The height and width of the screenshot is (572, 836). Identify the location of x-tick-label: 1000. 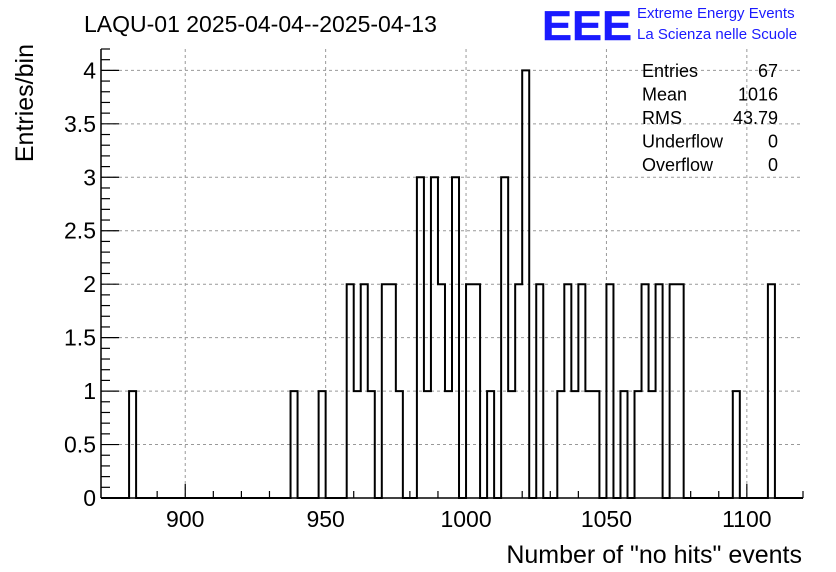
(465, 519).